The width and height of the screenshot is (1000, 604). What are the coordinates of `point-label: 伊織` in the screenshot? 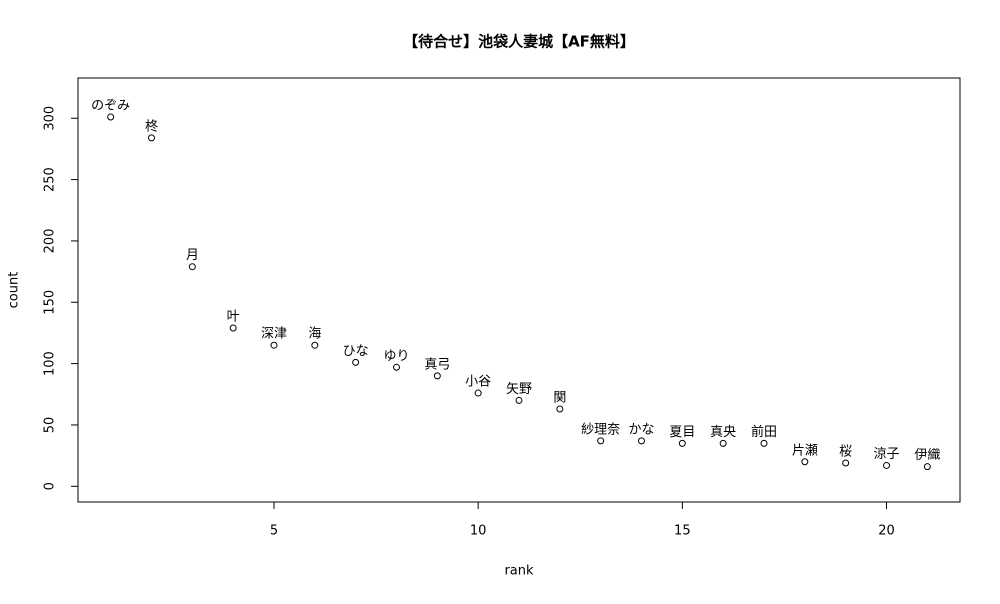 It's located at (927, 455).